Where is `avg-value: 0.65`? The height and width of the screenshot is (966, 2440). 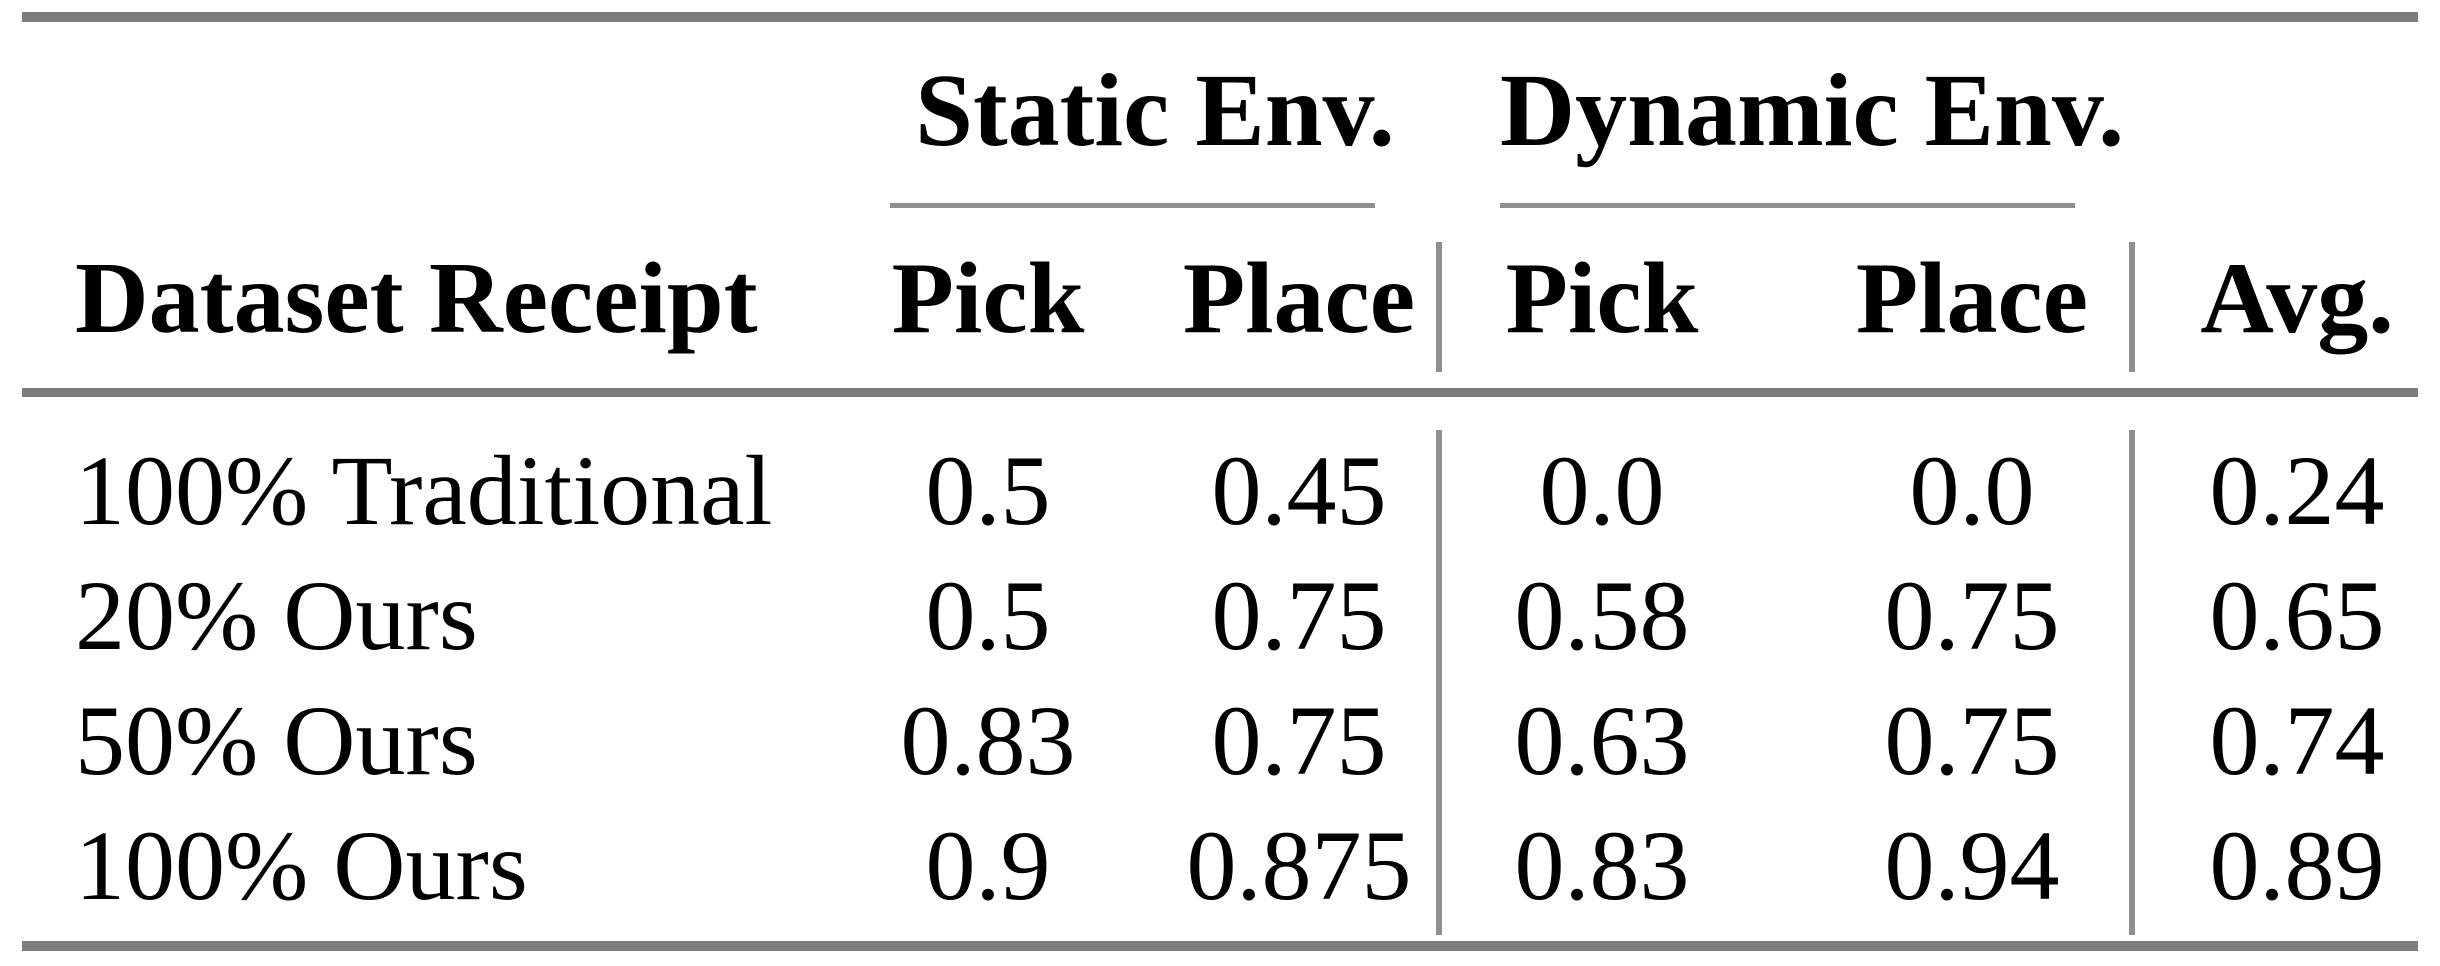 avg-value: 0.65 is located at coordinates (2297, 615).